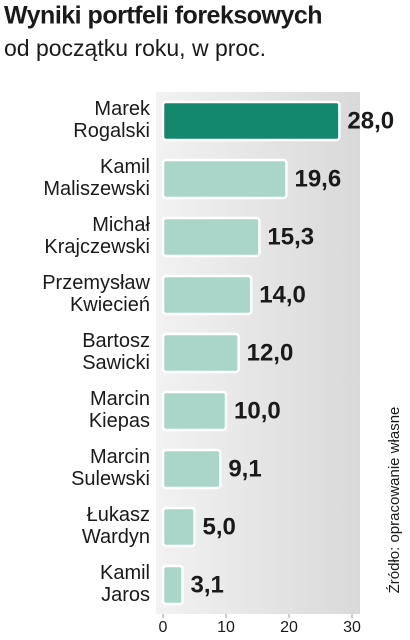  What do you see at coordinates (135, 48) in the screenshot?
I see `chart-subtitle: od początku roku, w proc.` at bounding box center [135, 48].